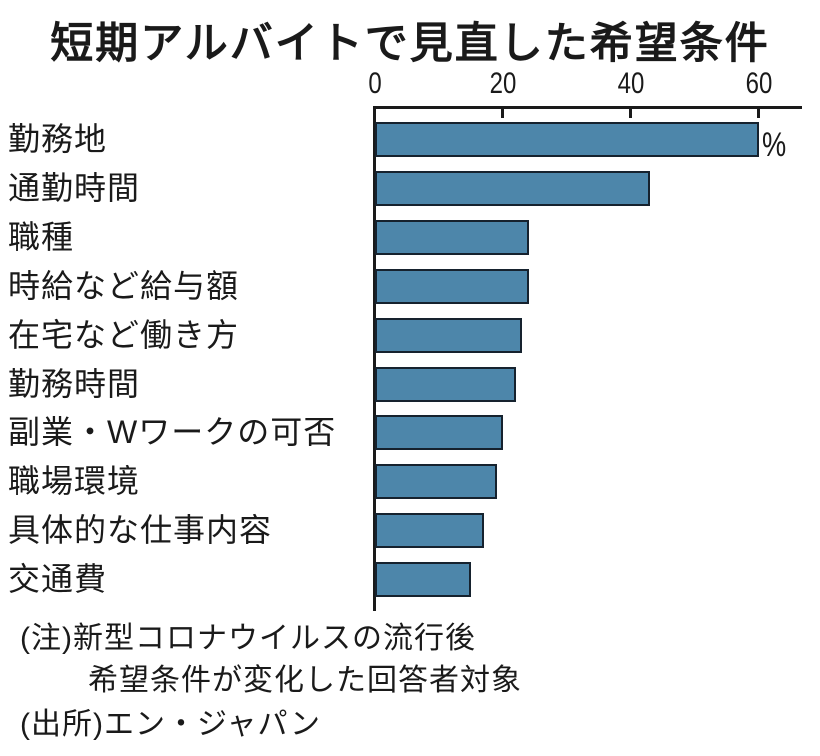 Image resolution: width=820 pixels, height=756 pixels. What do you see at coordinates (374, 83) in the screenshot?
I see `x-axis-tick-label: 0` at bounding box center [374, 83].